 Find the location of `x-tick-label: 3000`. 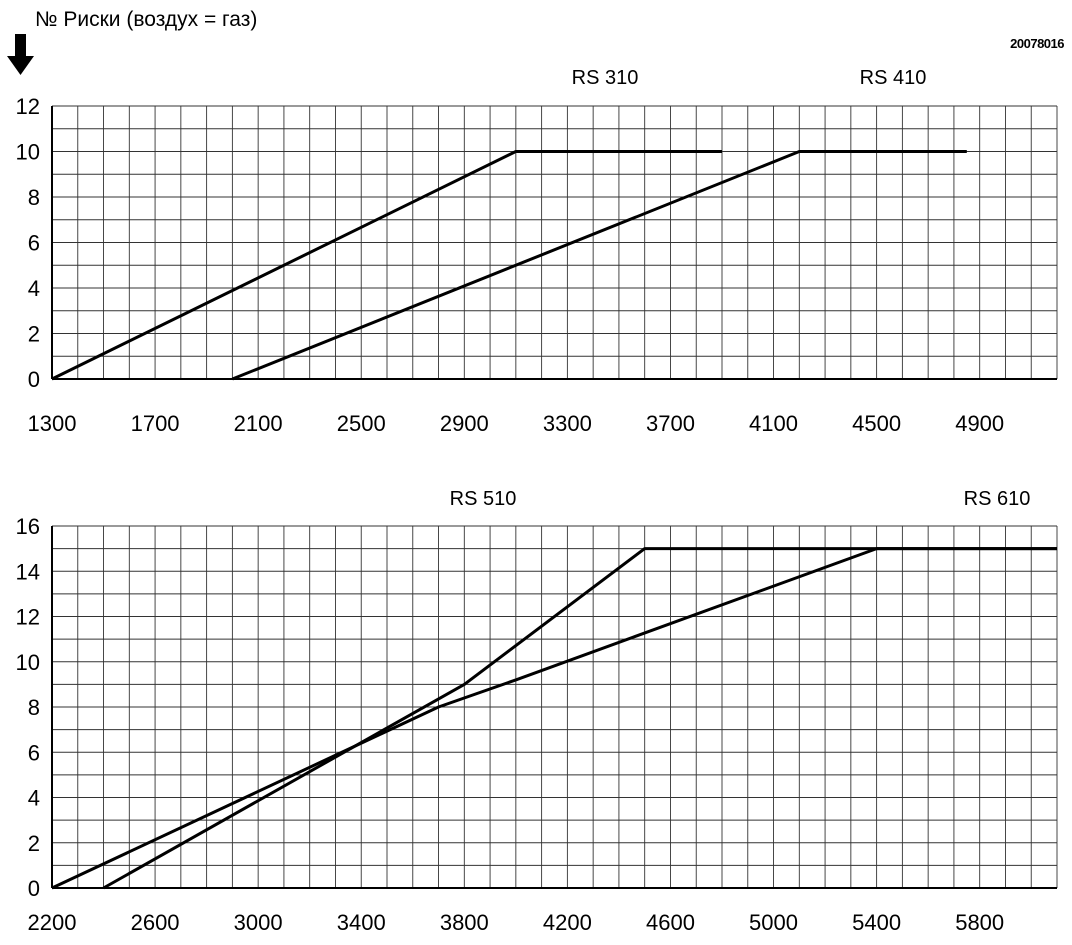

x-tick-label: 3000 is located at coordinates (258, 922).